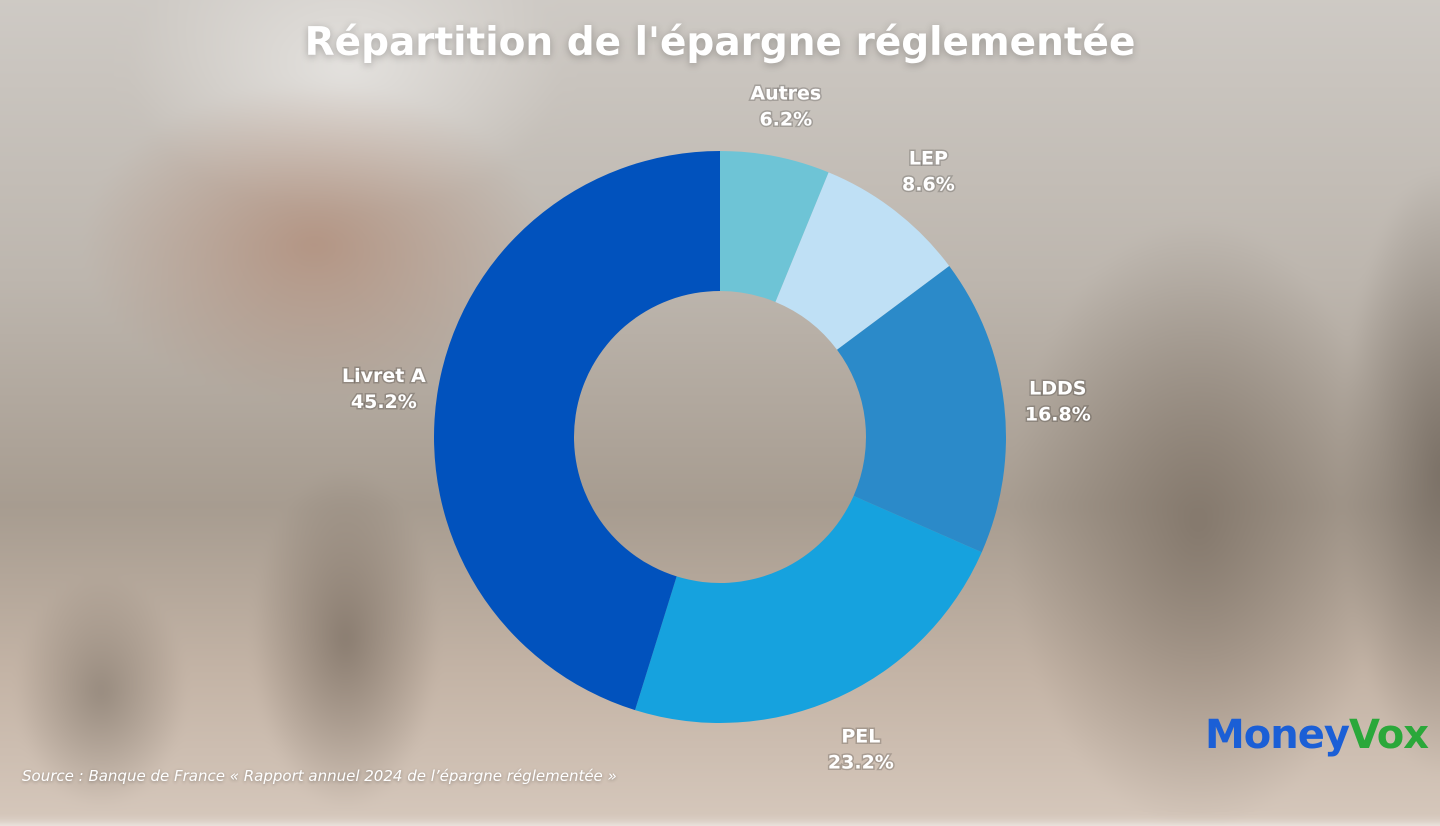 This screenshot has width=1440, height=826. I want to click on donut-slice-livret-a, so click(577, 430).